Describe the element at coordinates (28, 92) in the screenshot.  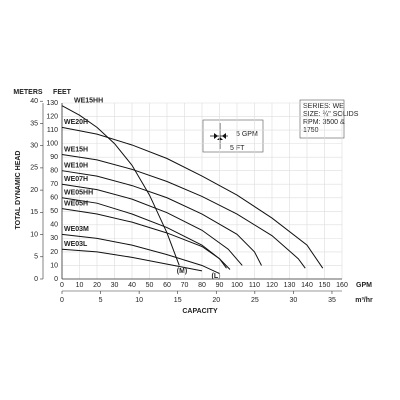
I see `y2-unit: METERS` at that location.